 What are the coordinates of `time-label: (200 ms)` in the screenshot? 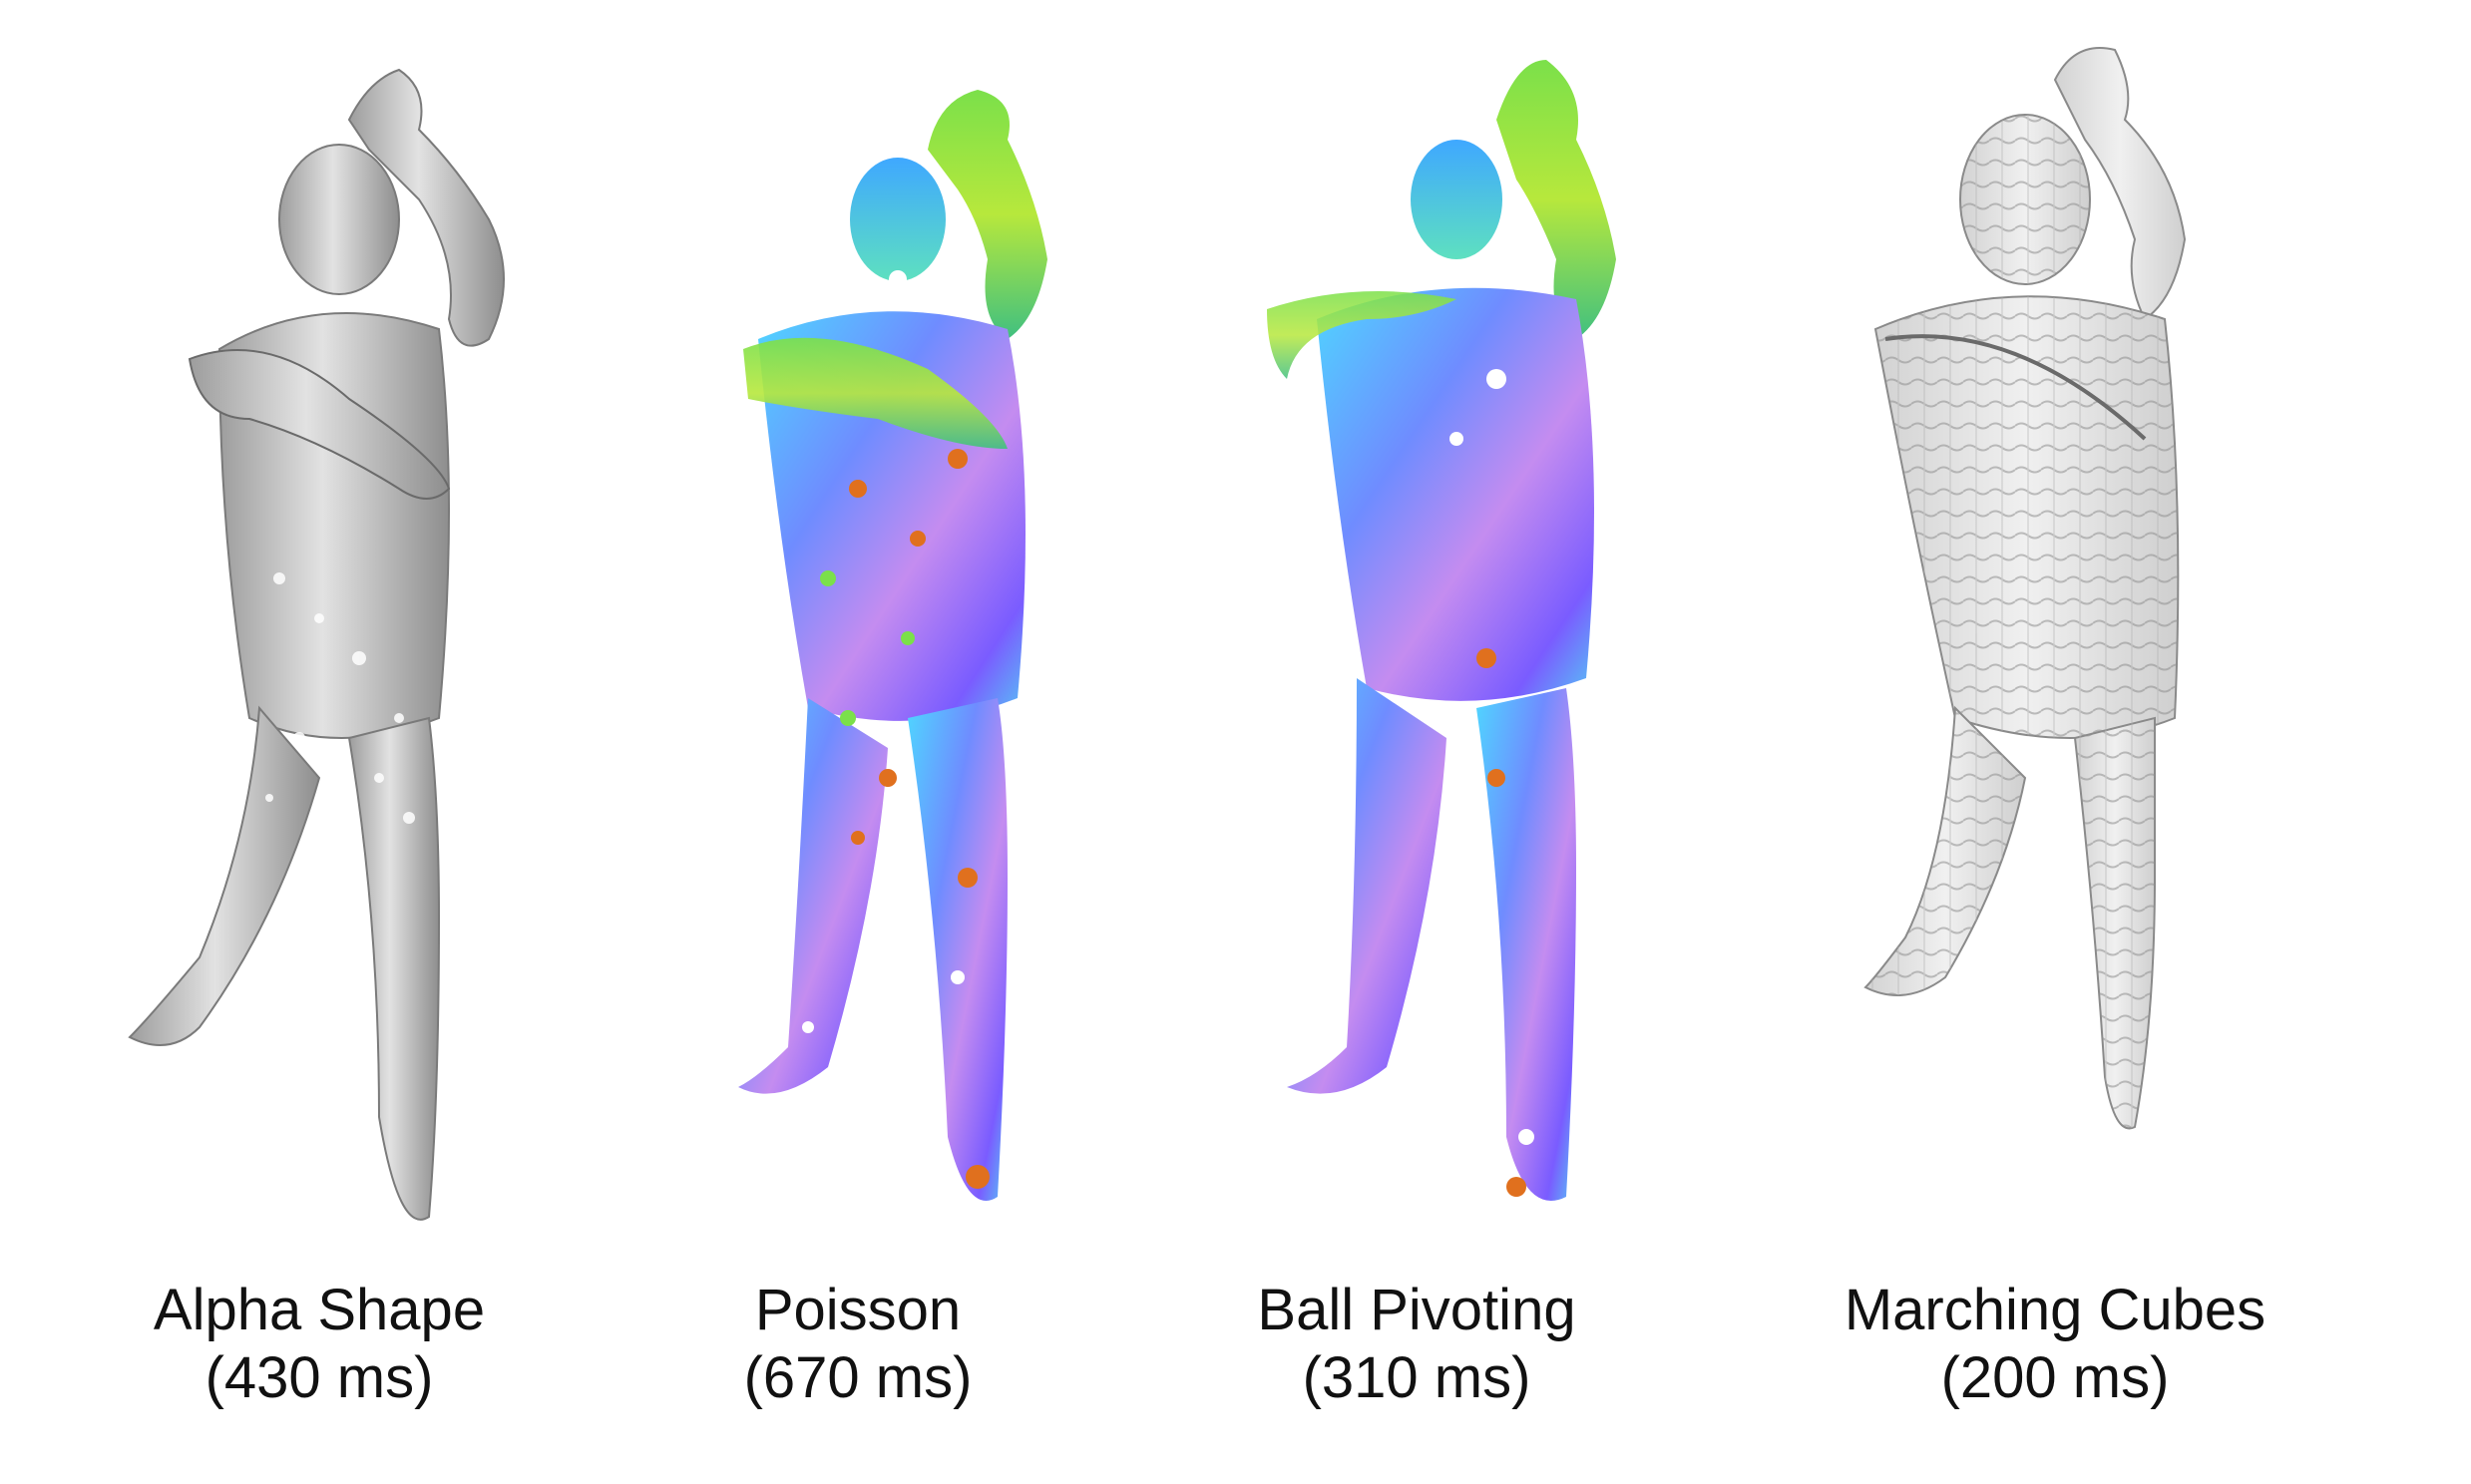 It's located at (2055, 1377).